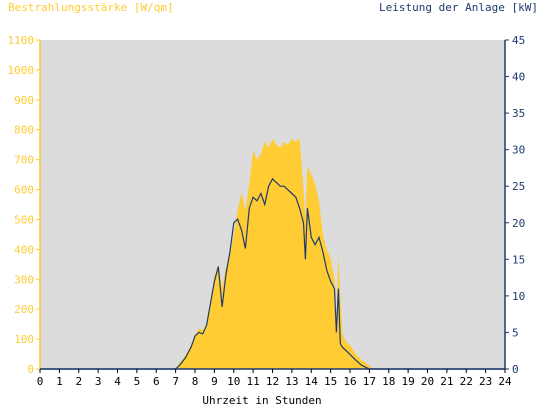 The width and height of the screenshot is (544, 408). Describe the element at coordinates (175, 381) in the screenshot. I see `x-tick-label: 7` at that location.